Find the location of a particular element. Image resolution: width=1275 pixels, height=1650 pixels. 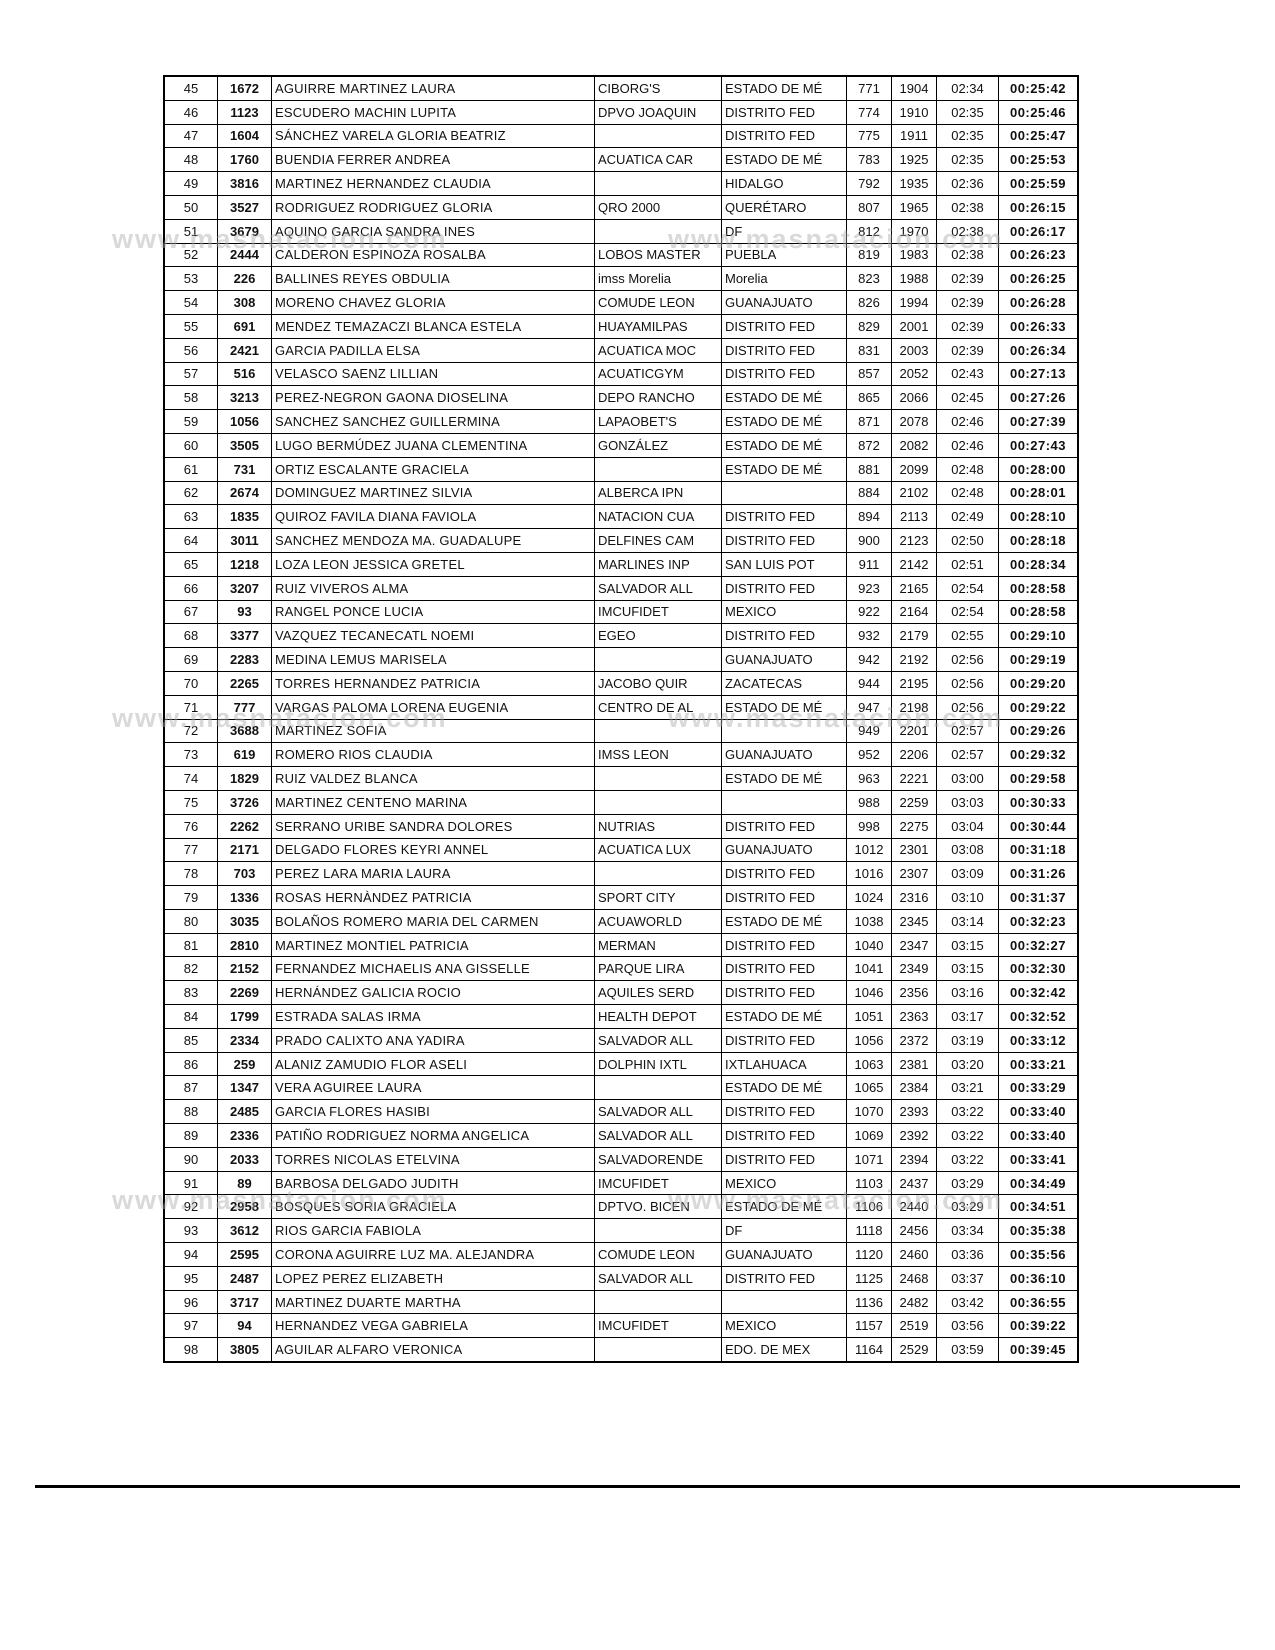

col-athlete-name: VAZQUEZ TECANECATL NOEMI is located at coordinates (433, 636).